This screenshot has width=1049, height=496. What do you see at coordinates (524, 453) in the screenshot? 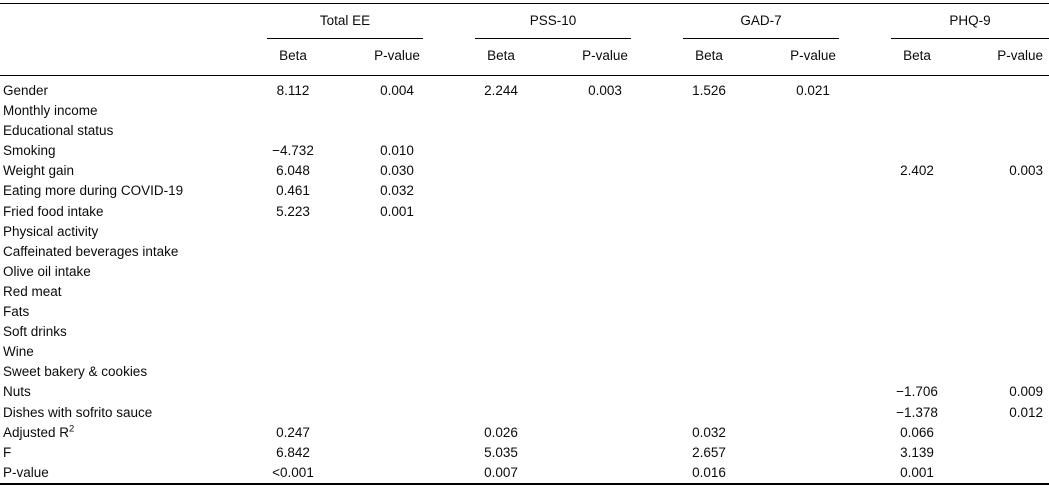
I see `table-row: F 6.842 5.035 2.657 3.139` at bounding box center [524, 453].